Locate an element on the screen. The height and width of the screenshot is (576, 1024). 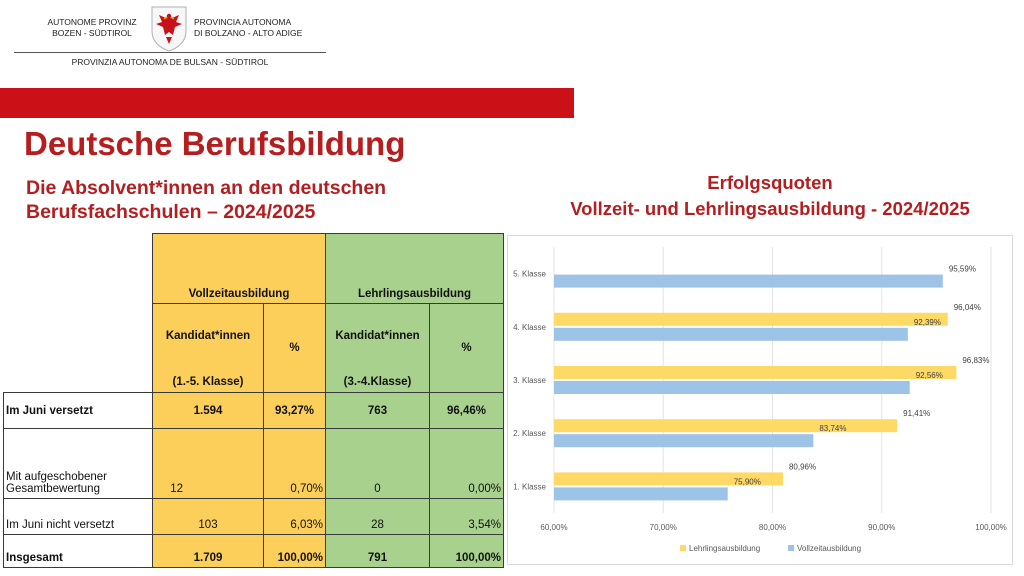
subtitle-line1: Die Absolvent*innen an den deutschen is located at coordinates (206, 188).